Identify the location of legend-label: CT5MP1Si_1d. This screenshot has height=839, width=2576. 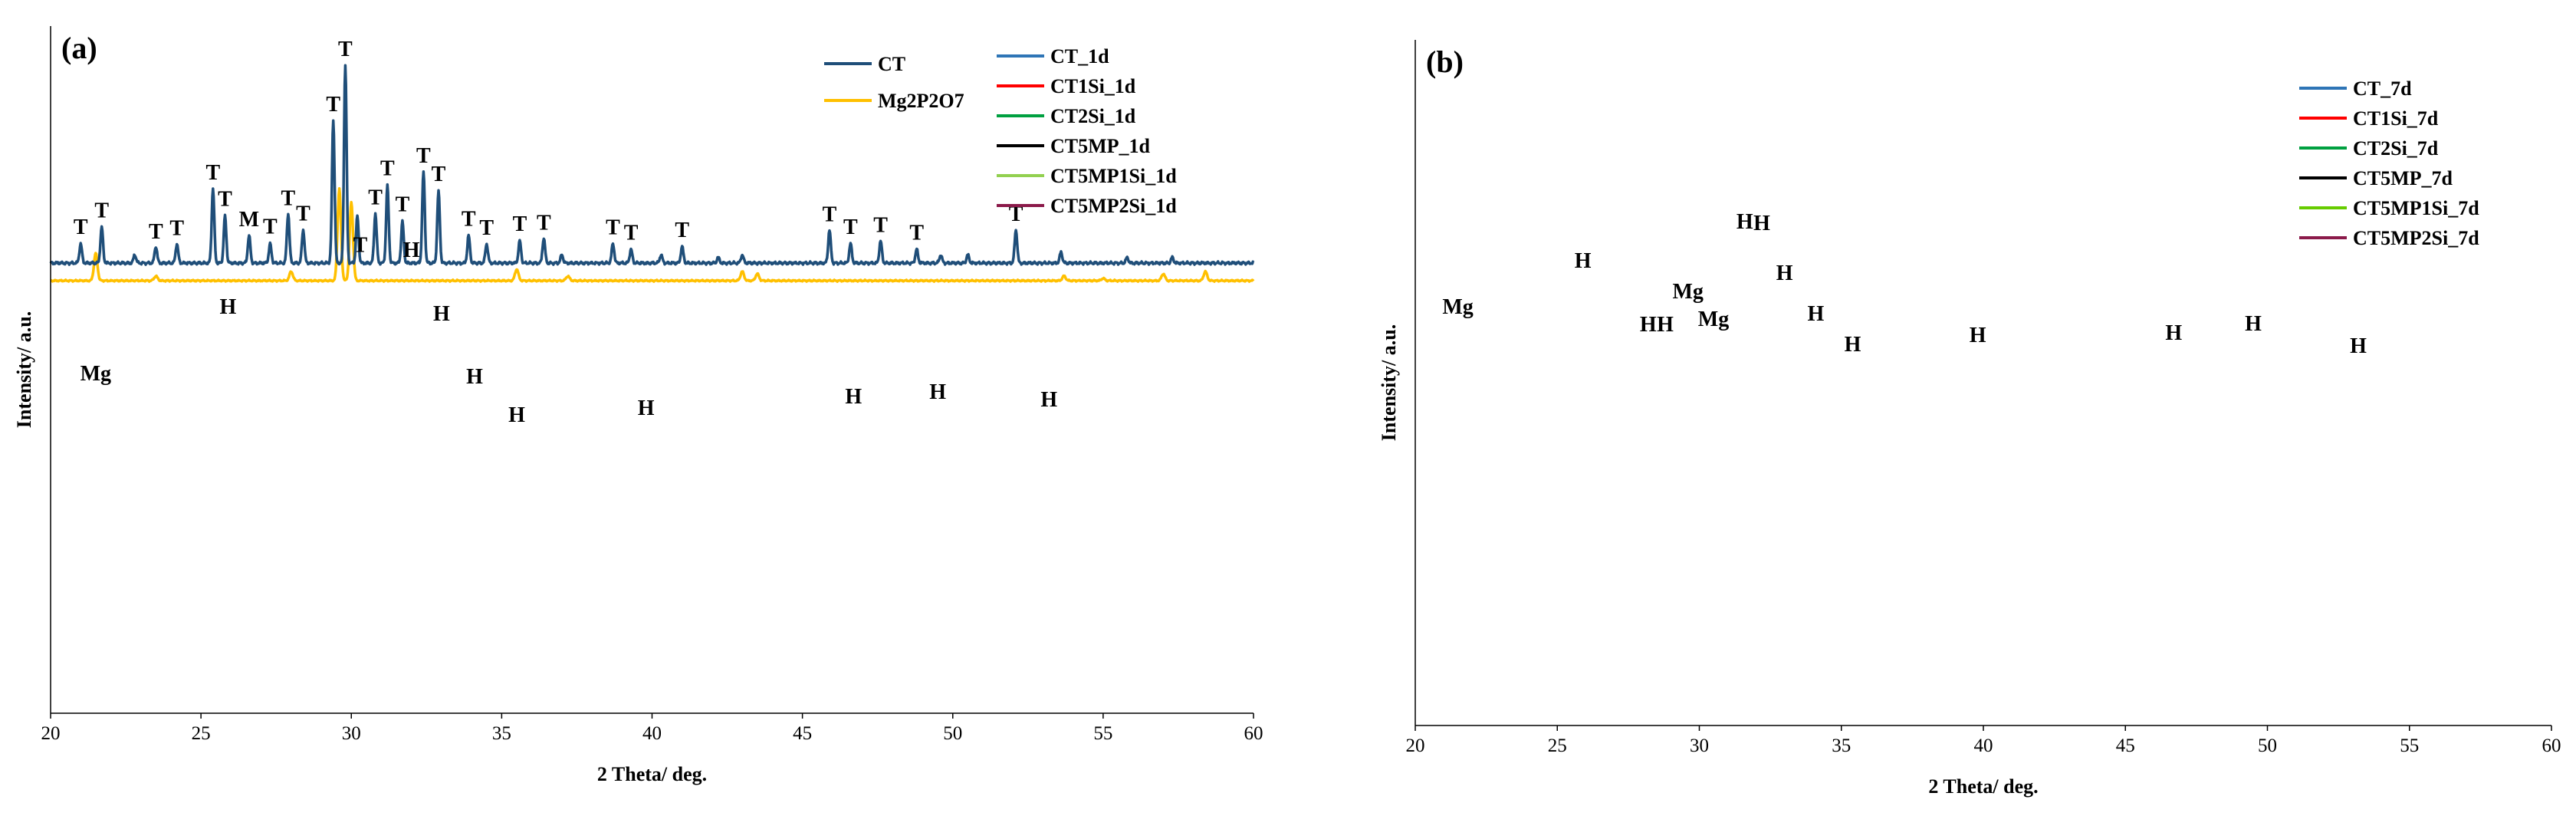
(1113, 176).